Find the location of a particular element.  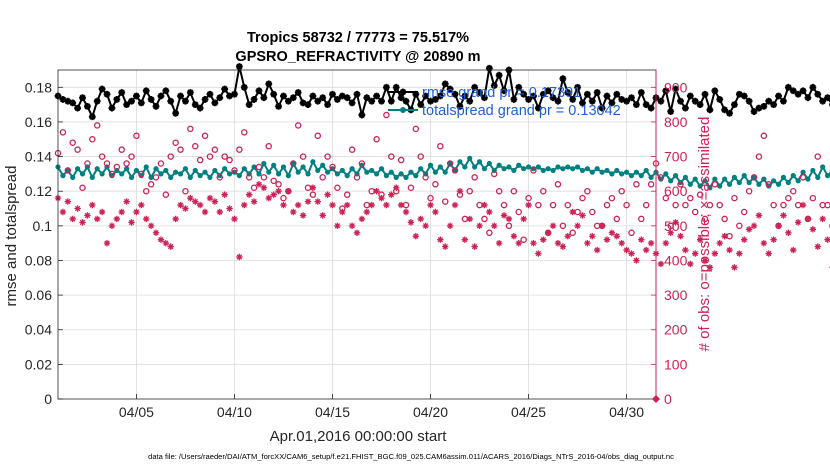

rmse-series is located at coordinates (442, 92).